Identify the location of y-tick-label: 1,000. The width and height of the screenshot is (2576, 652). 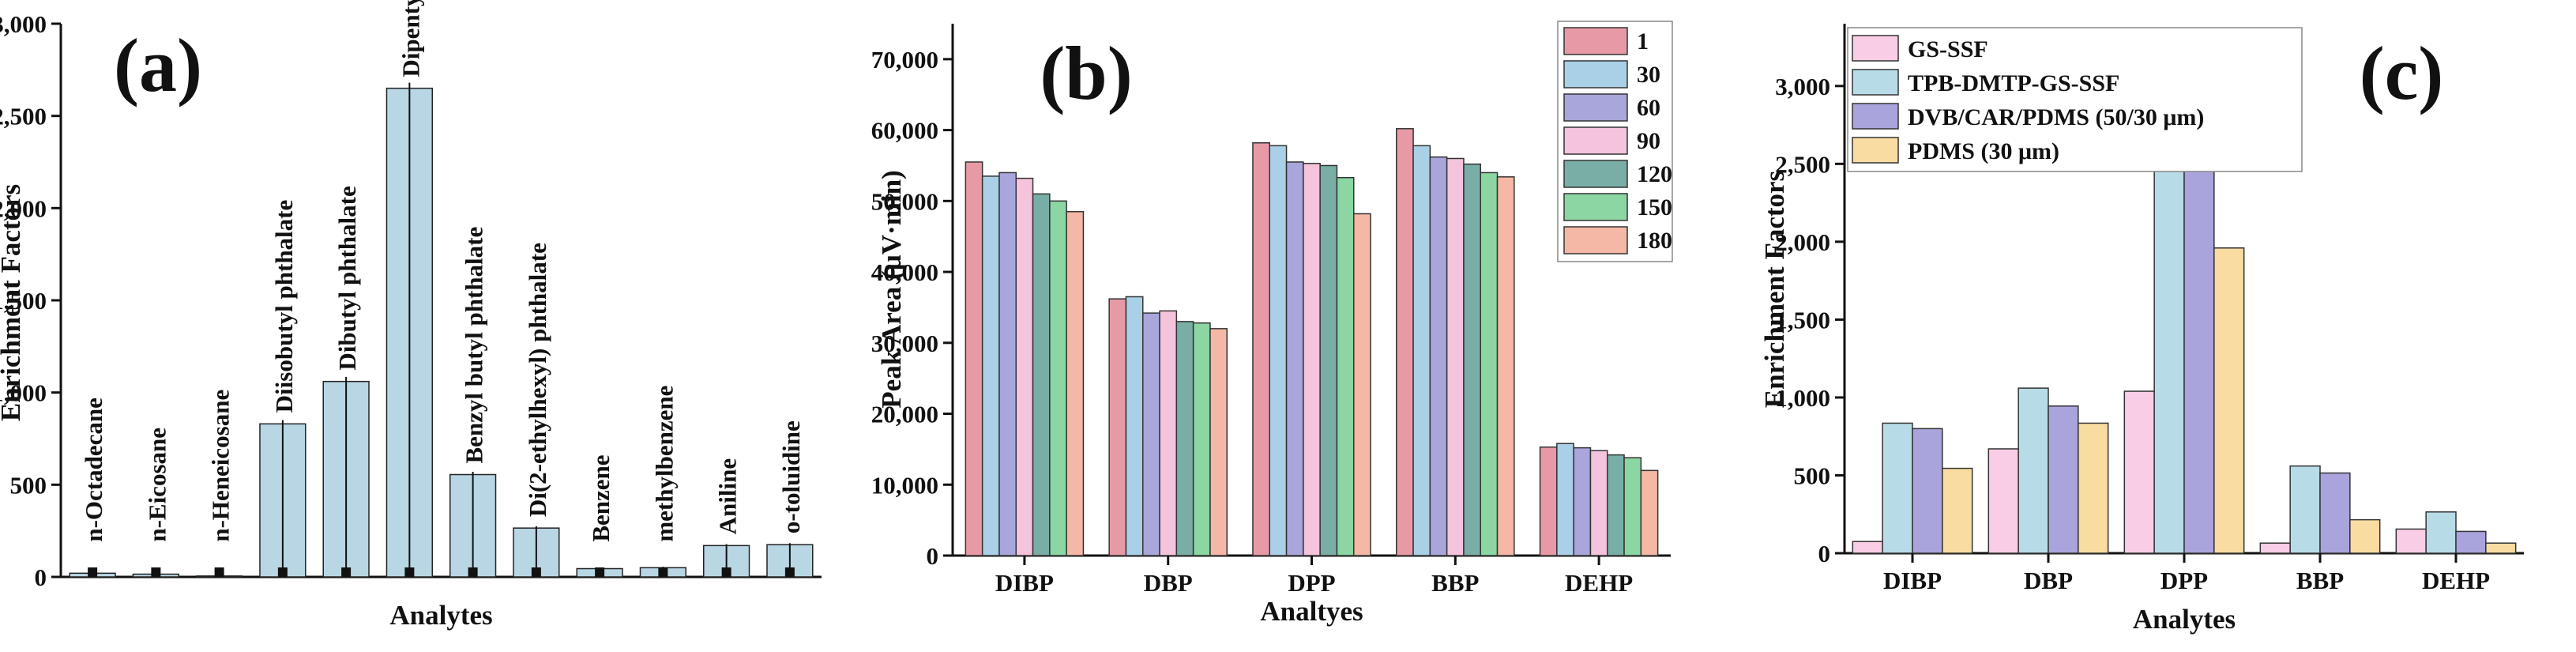
(1803, 398).